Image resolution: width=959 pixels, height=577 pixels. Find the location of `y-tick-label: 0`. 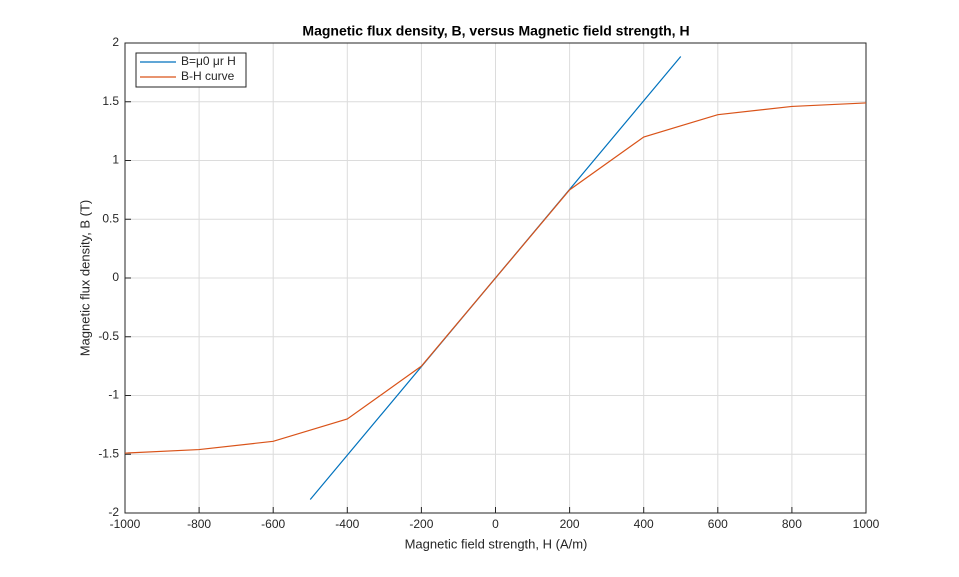

y-tick-label: 0 is located at coordinates (115, 277).